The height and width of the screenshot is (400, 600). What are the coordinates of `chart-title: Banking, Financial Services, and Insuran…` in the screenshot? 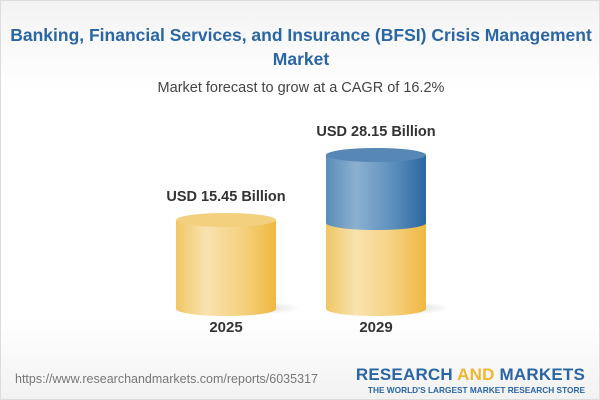 It's located at (301, 47).